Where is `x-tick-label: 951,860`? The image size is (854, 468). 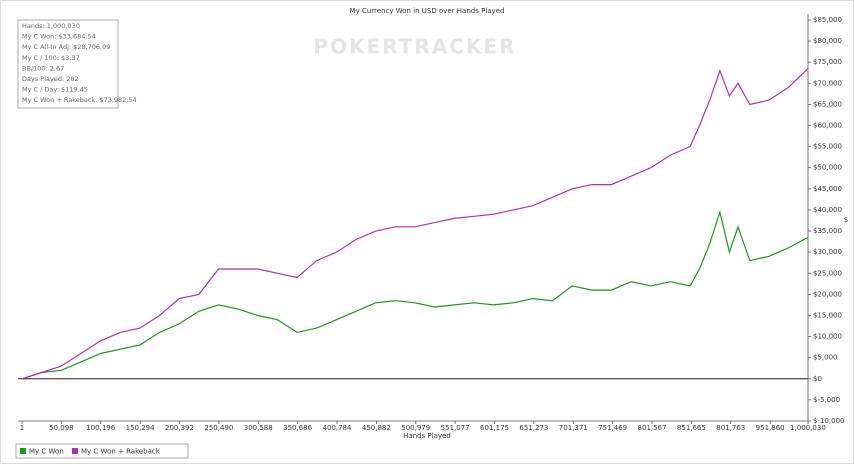
x-tick-label: 951,860 is located at coordinates (770, 428).